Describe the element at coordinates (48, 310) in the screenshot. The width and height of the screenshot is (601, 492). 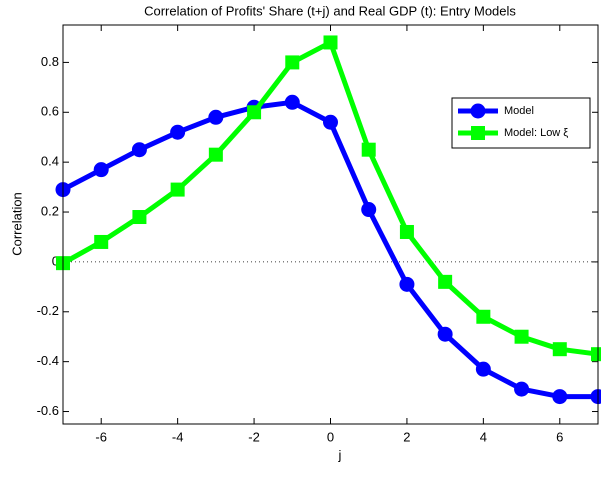
I see `y-tick-label: -0.2` at that location.